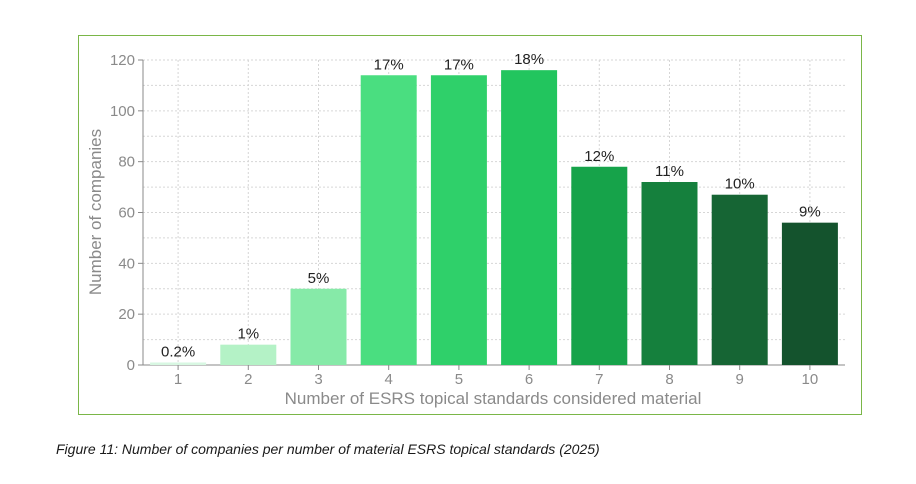 This screenshot has width=916, height=484. What do you see at coordinates (740, 184) in the screenshot?
I see `data-label: 10%` at bounding box center [740, 184].